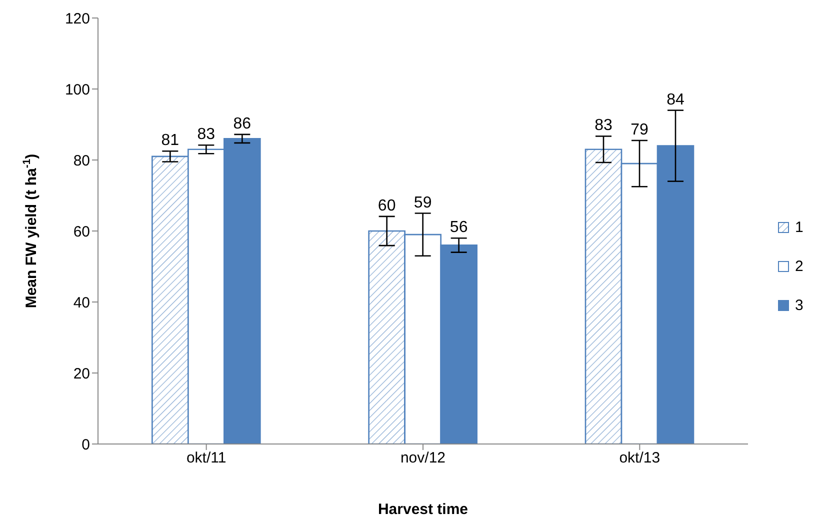 The height and width of the screenshot is (532, 826). What do you see at coordinates (86, 445) in the screenshot?
I see `y-tick-label: 0` at bounding box center [86, 445].